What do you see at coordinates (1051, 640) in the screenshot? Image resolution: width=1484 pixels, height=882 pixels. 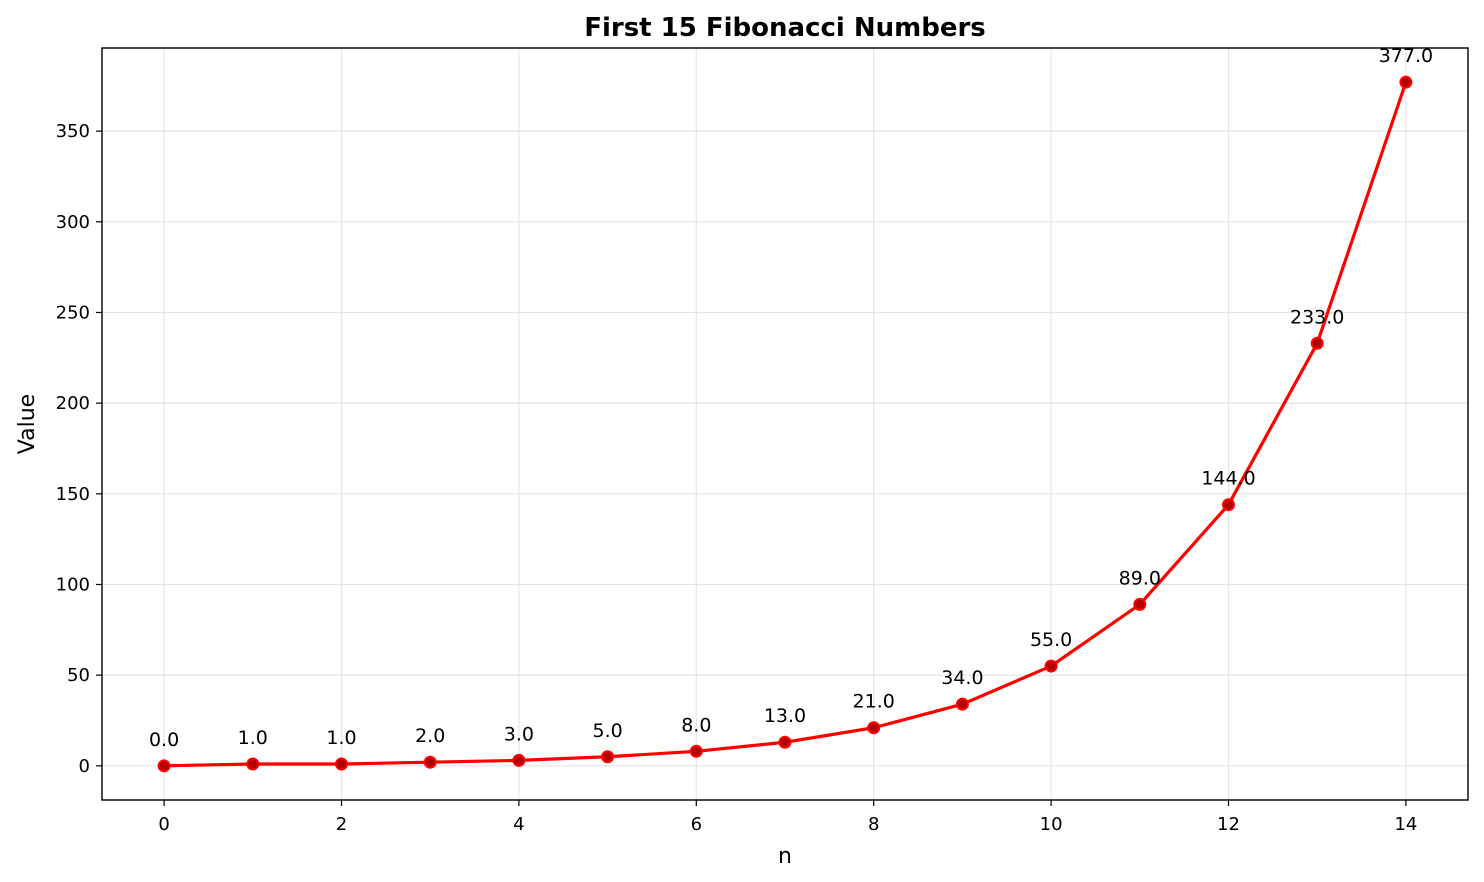 I see `data-label: 55.0` at bounding box center [1051, 640].